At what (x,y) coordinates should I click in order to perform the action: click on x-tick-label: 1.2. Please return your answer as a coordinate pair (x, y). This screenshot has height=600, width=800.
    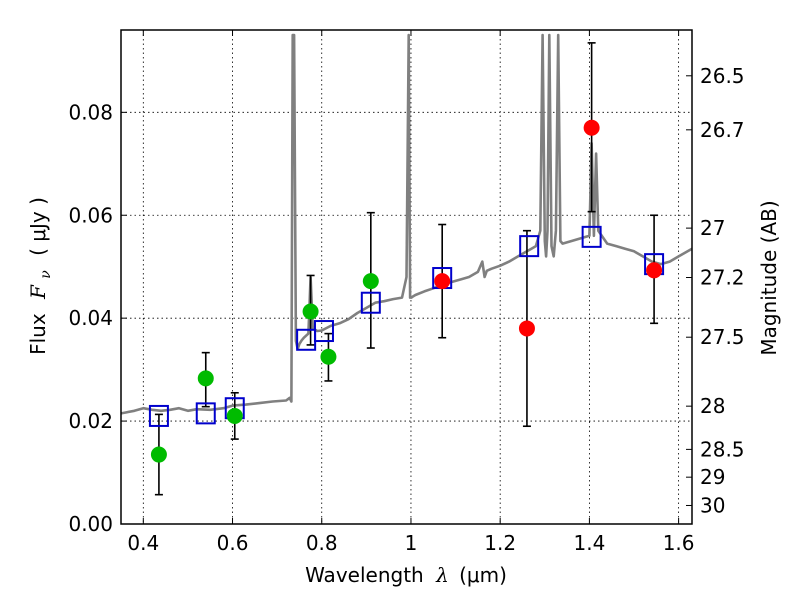
    Looking at the image, I should click on (500, 543).